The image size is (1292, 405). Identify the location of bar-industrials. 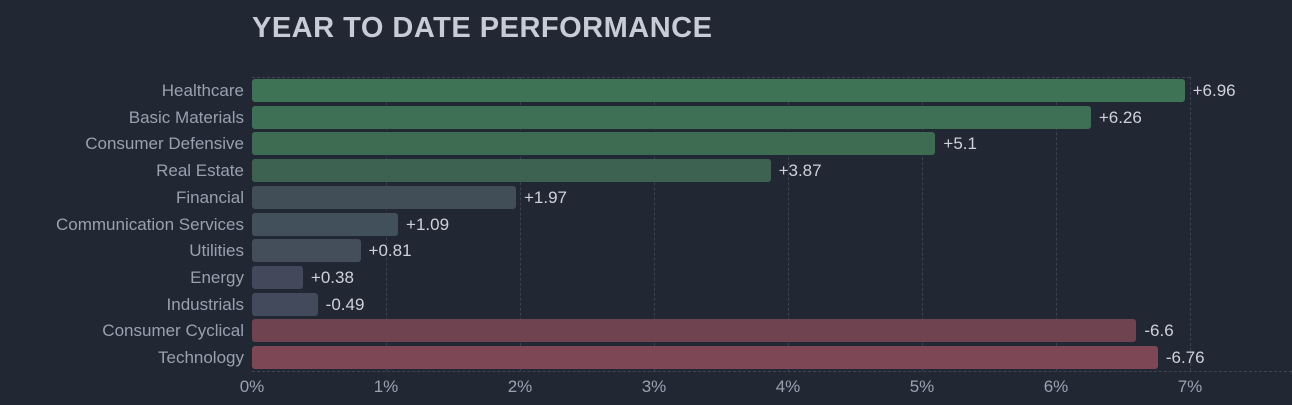
(285, 304).